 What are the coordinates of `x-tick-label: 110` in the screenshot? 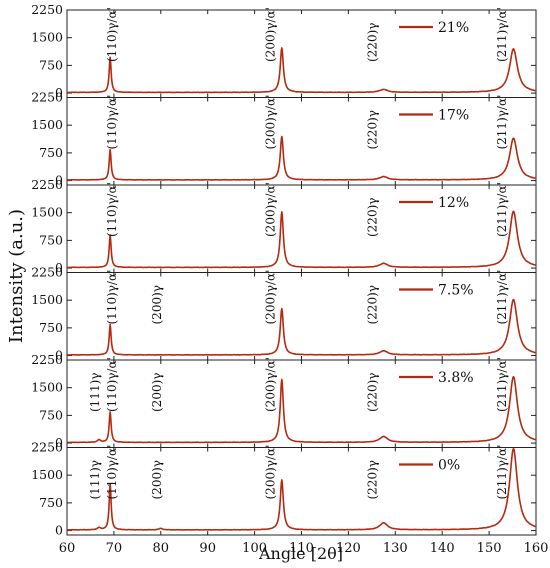 It's located at (301, 548).